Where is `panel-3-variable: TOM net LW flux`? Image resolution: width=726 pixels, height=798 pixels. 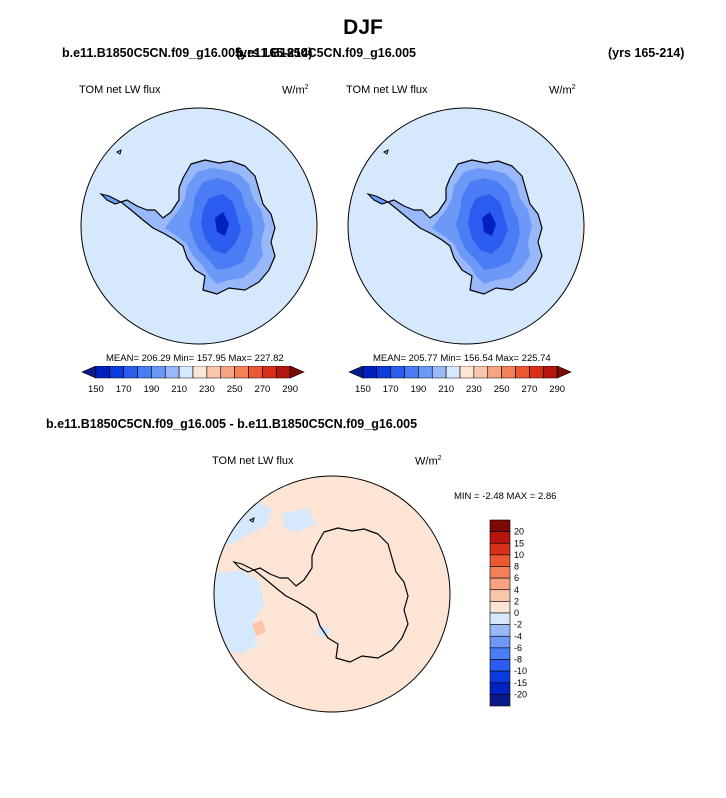 panel-3-variable: TOM net LW flux is located at coordinates (253, 461).